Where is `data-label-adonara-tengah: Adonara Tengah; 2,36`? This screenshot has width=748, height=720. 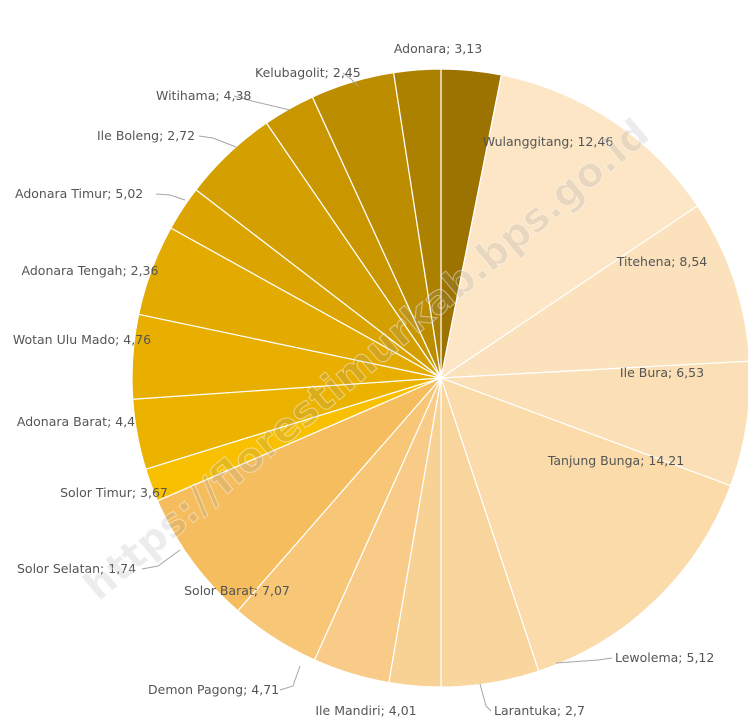
data-label-adonara-tengah: Adonara Tengah; 2,36 is located at coordinates (90, 270).